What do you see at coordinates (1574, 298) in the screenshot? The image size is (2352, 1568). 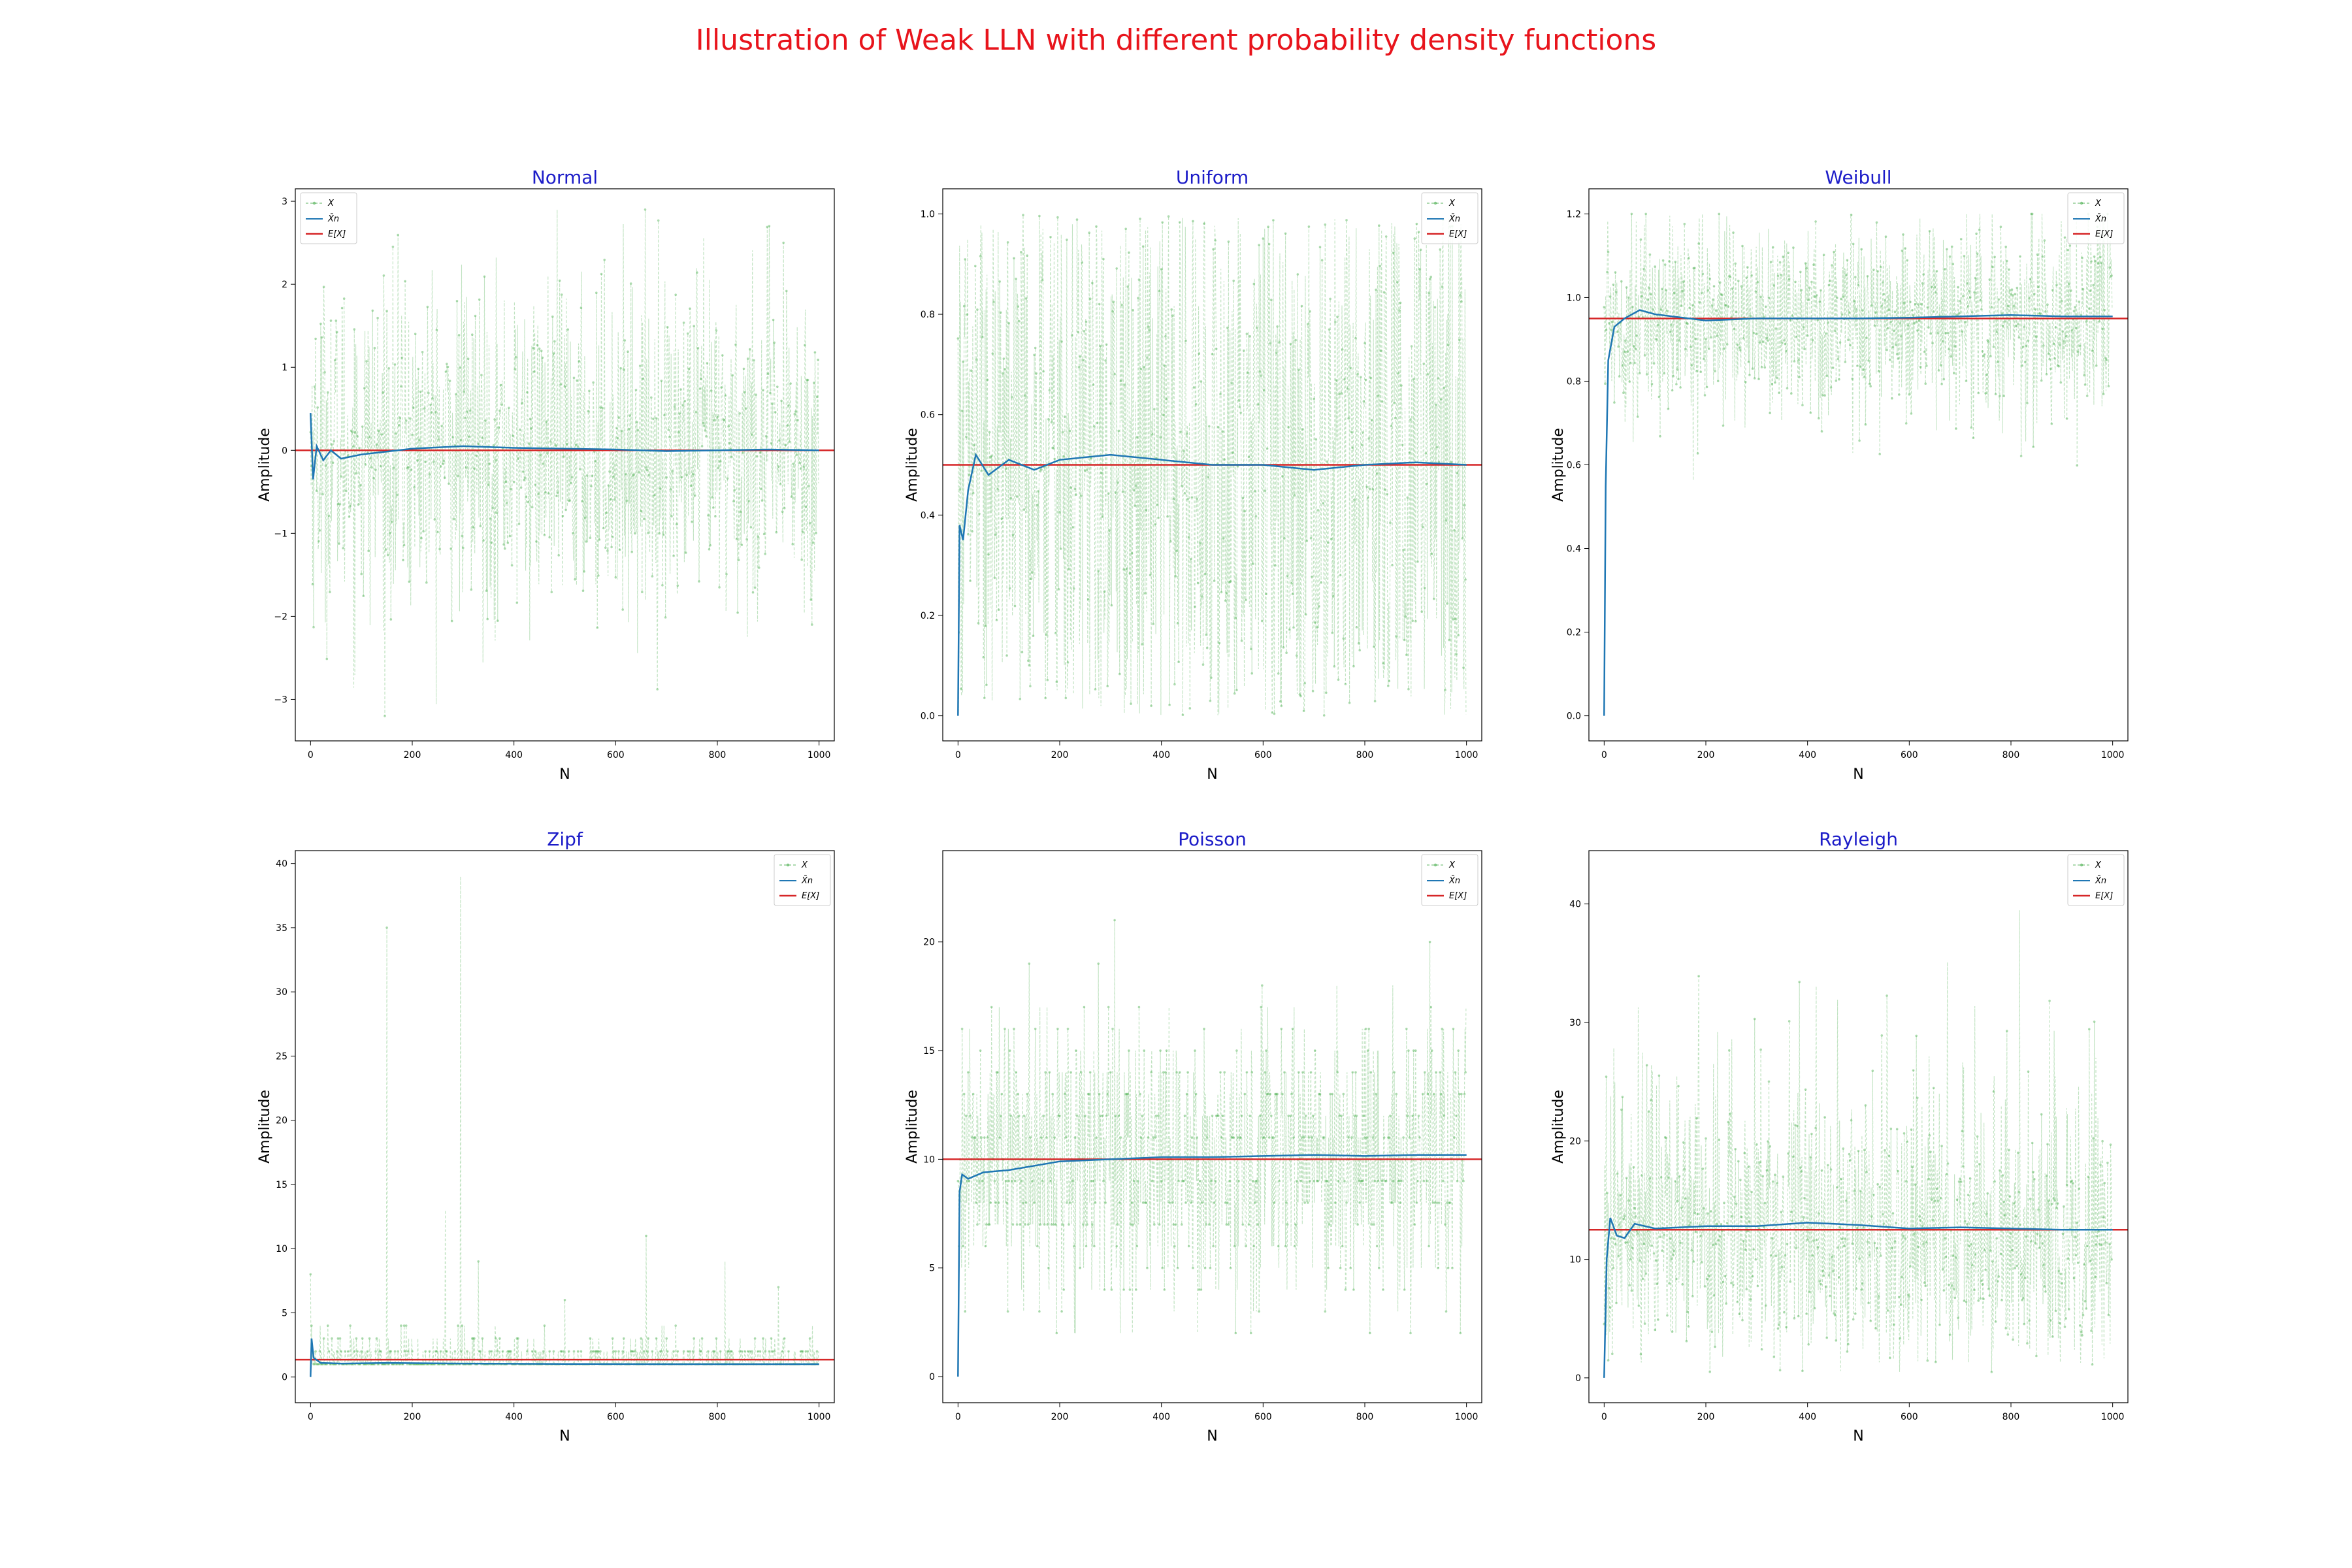 I see `y-tick-label: 1.0` at bounding box center [1574, 298].